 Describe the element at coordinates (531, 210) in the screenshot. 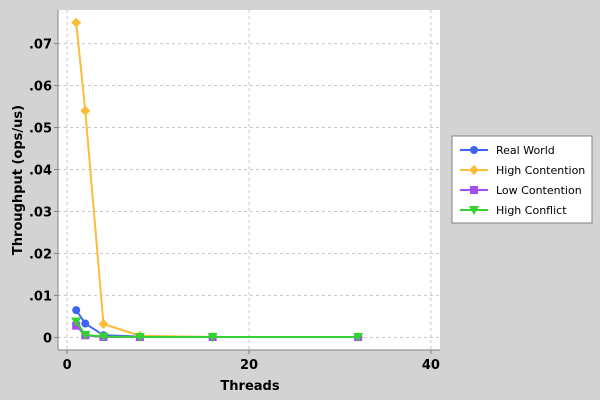

I see `legend-label: High Conflict` at that location.